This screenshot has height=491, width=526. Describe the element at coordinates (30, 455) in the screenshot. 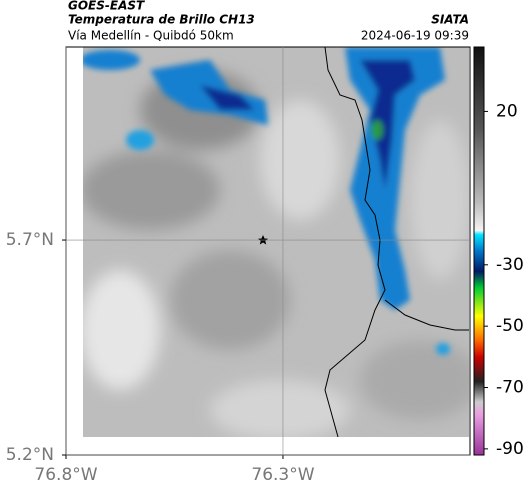

I see `y-tick-label: 5.2°N` at that location.